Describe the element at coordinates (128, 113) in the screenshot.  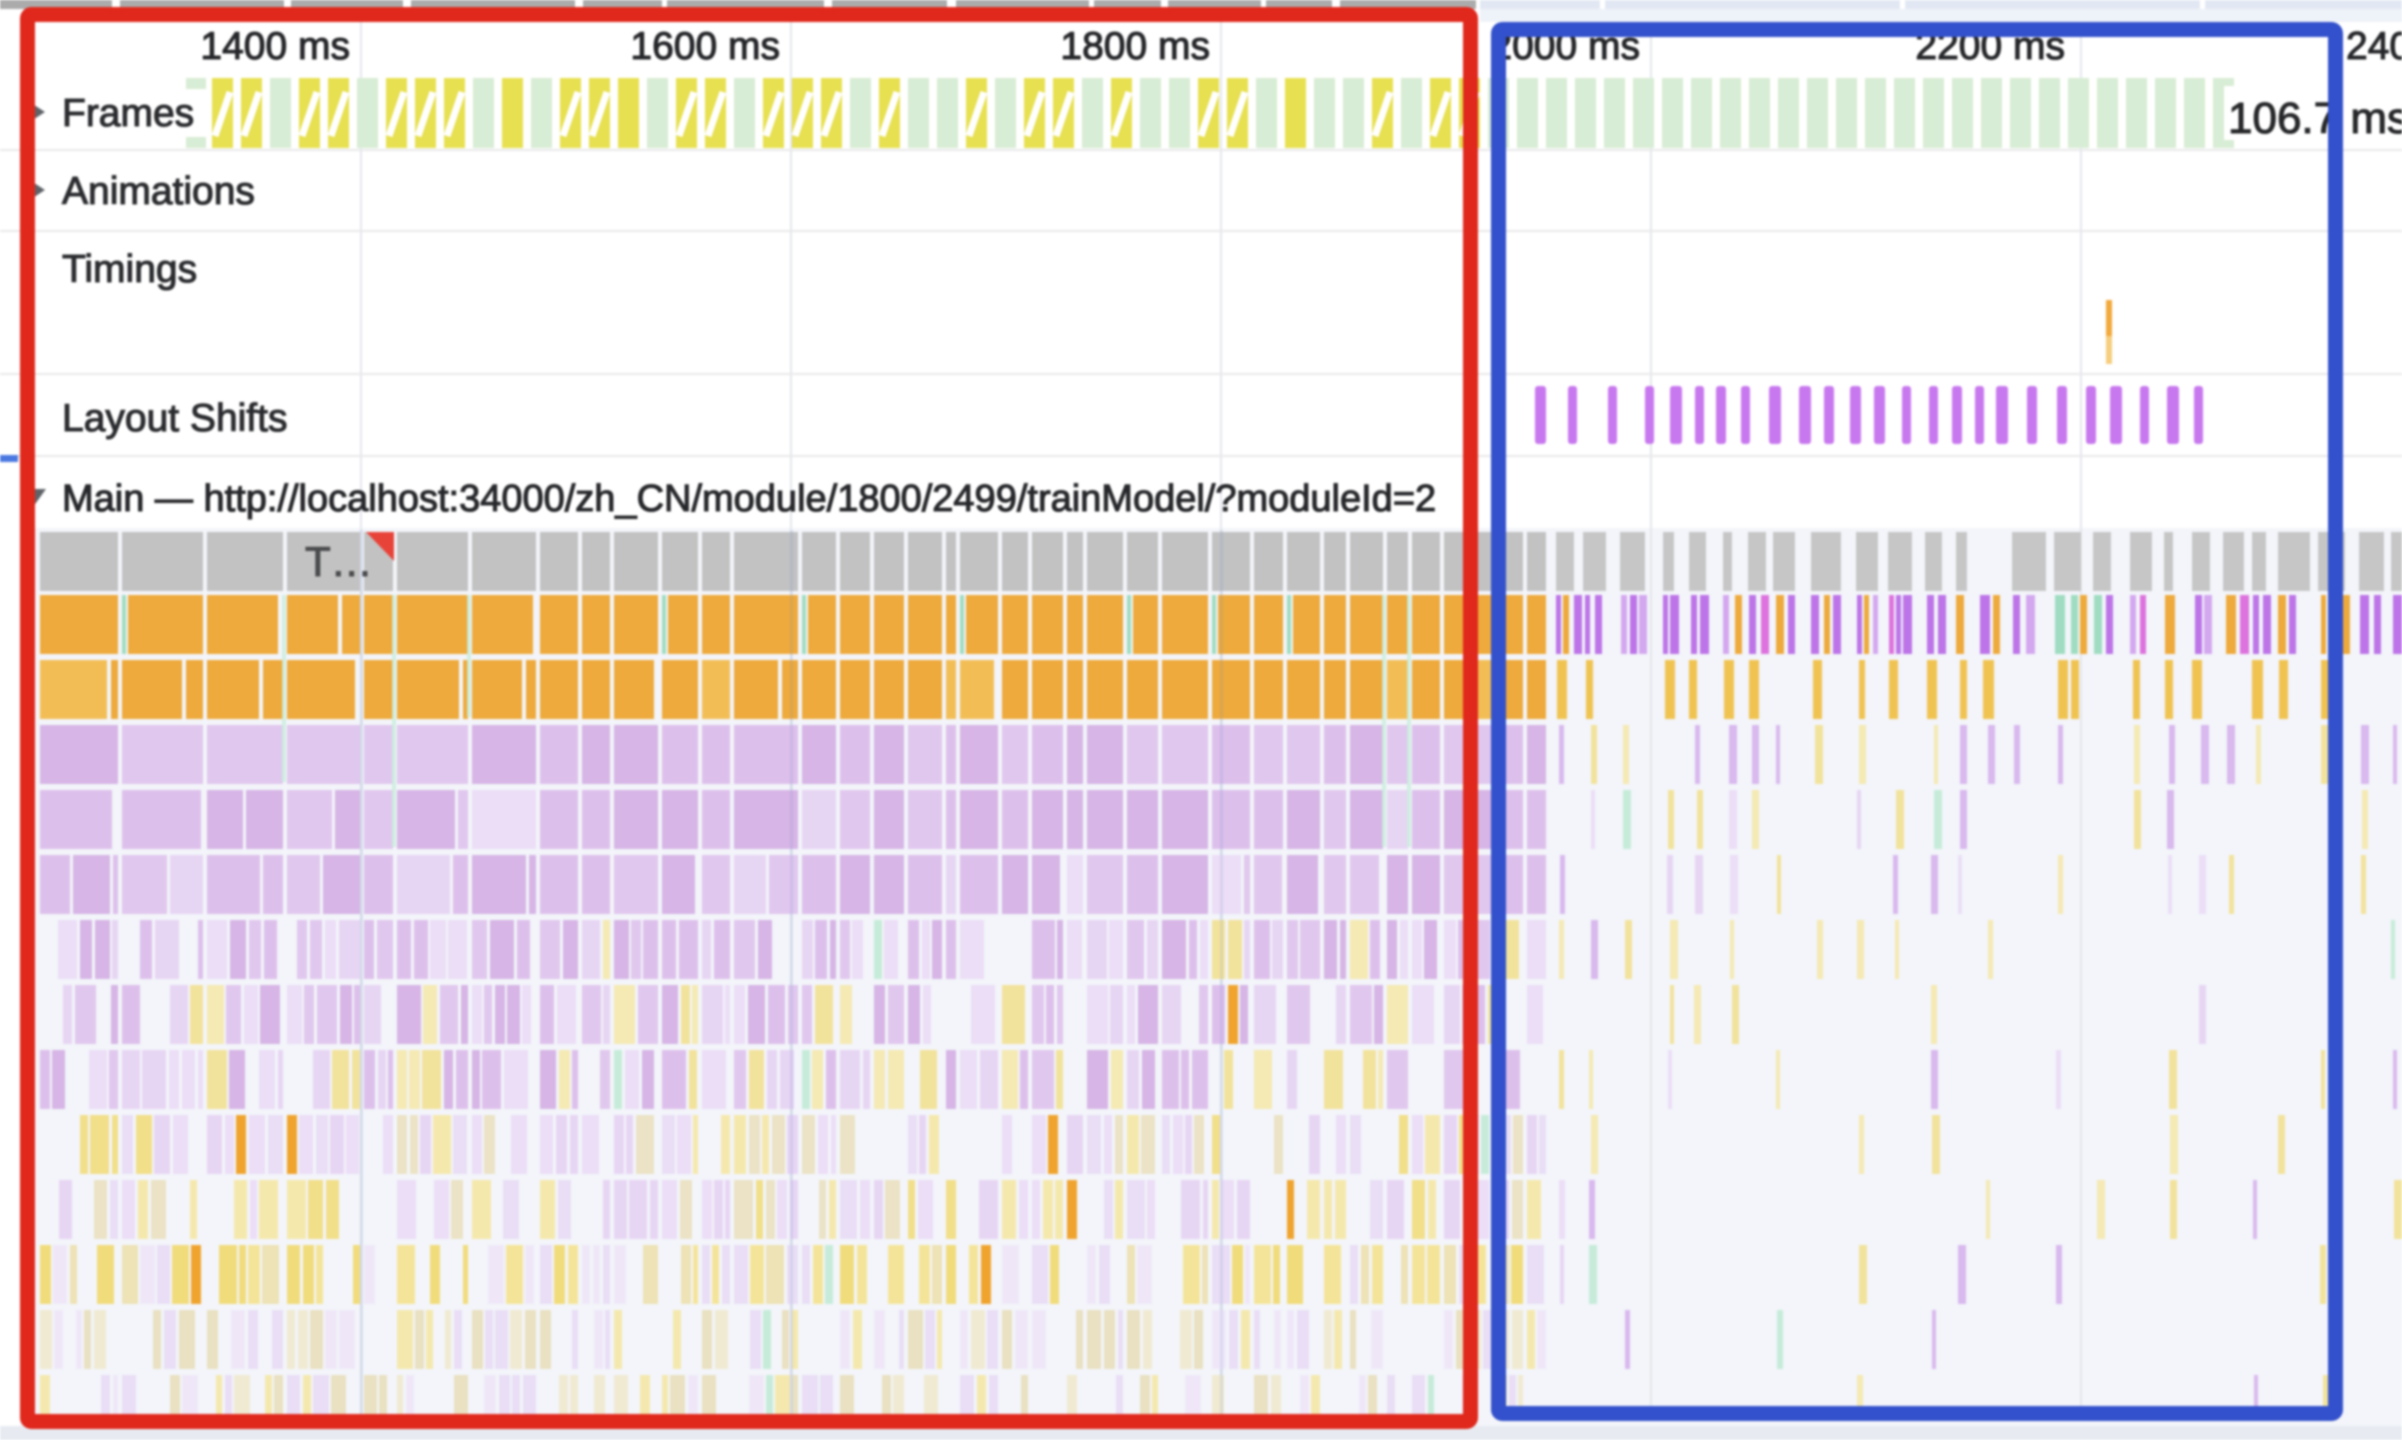
I see `svg-text: Frames` at that location.